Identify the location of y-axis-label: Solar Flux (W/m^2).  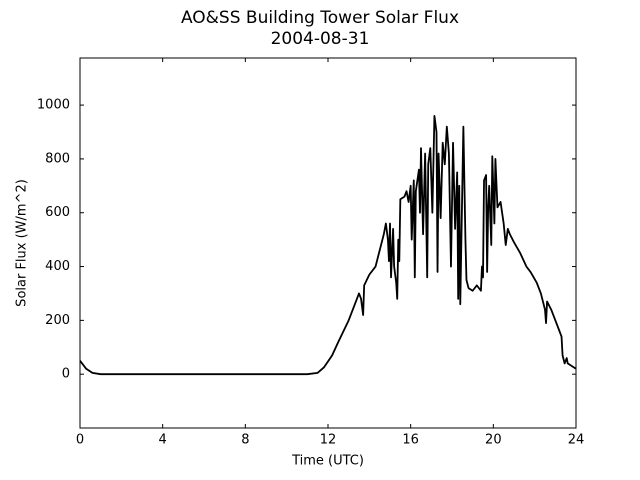
(22, 243).